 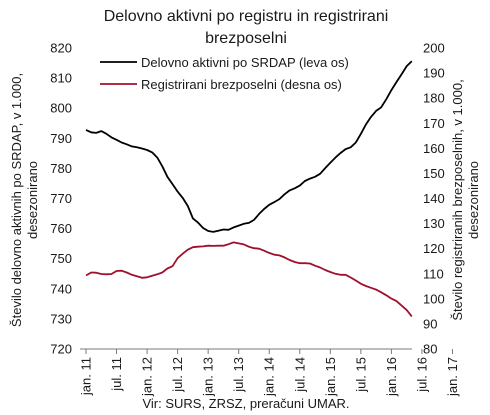 I want to click on y-left-tick-label: 740, so click(x=61, y=288).